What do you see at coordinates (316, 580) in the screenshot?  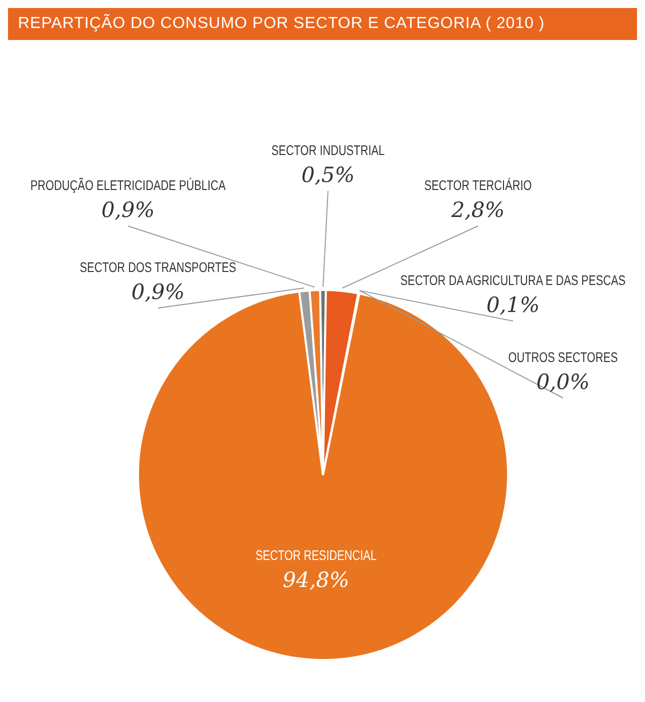 I see `data-label: 94,8%` at bounding box center [316, 580].